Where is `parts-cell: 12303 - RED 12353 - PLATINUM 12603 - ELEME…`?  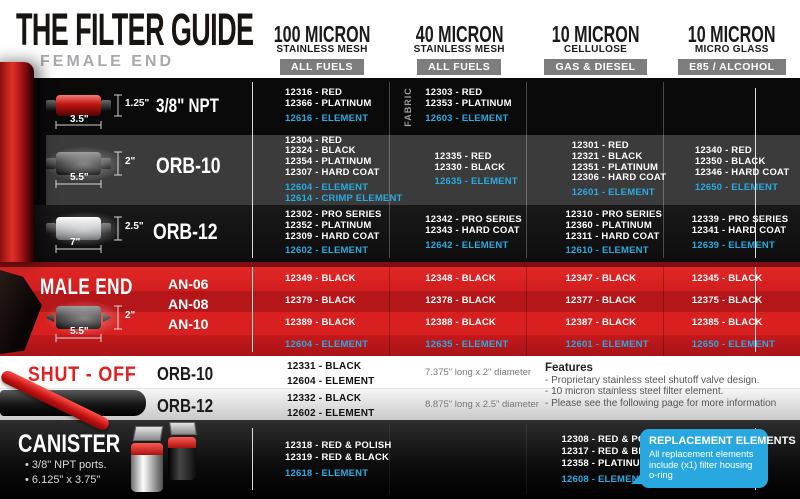 parts-cell: 12303 - RED 12353 - PLATINUM 12603 - ELEME… is located at coordinates (463, 106).